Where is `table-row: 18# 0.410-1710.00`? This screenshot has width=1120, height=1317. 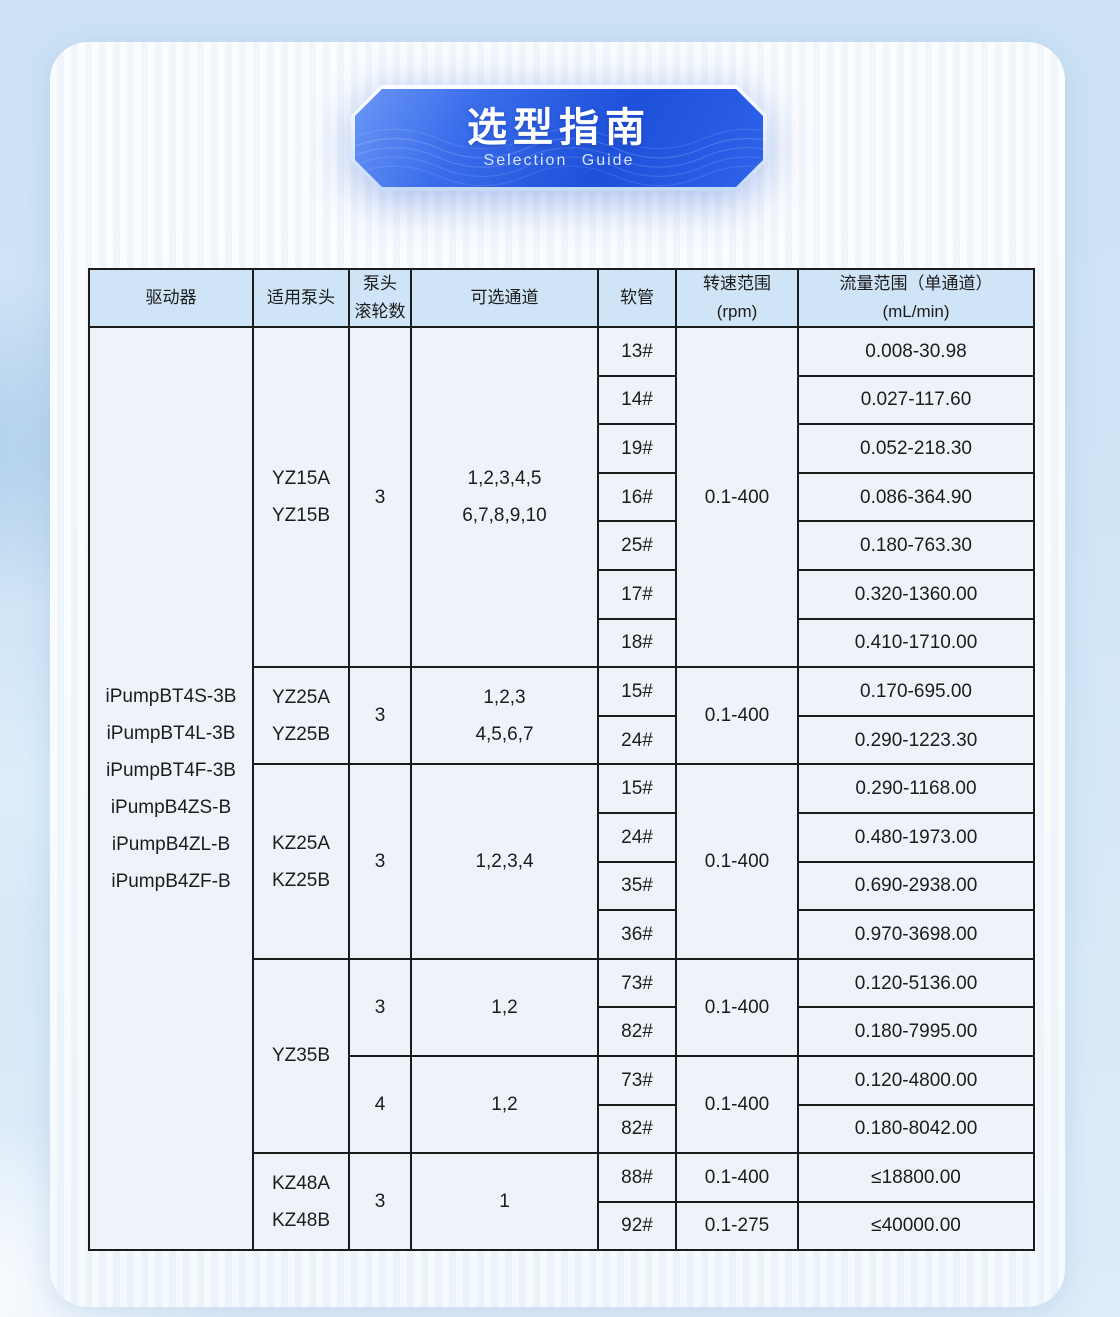
table-row: 18# 0.410-1710.00 is located at coordinates (562, 643).